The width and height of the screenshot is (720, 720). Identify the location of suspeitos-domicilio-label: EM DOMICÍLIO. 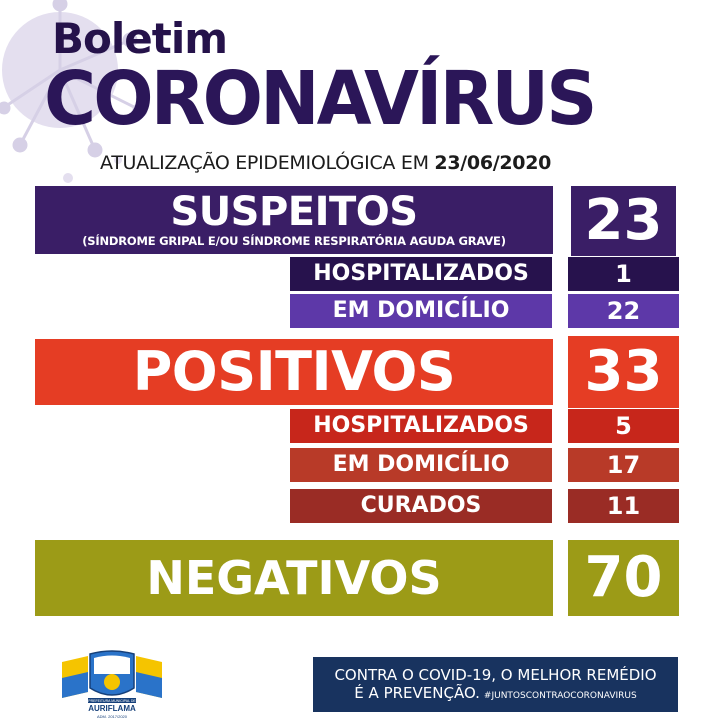
(421, 311).